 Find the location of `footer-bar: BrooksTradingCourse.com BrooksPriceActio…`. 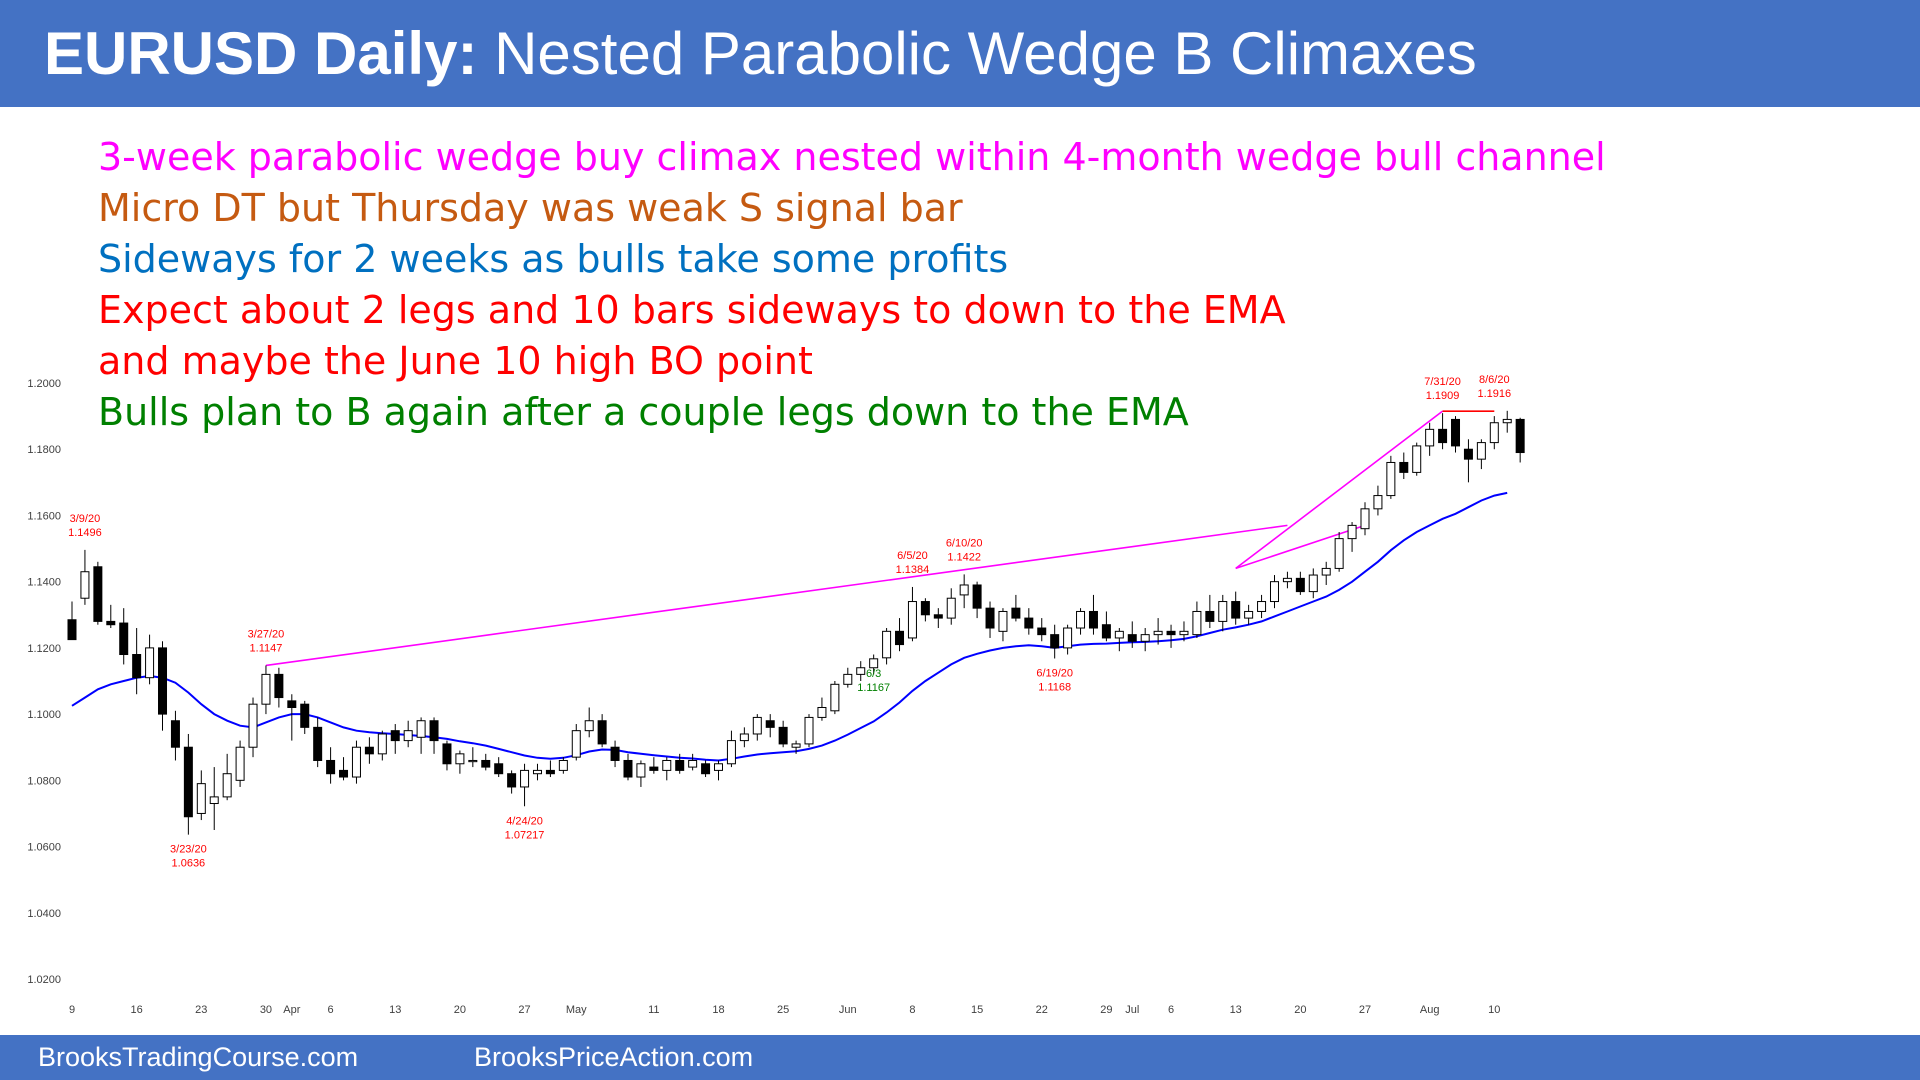

footer-bar: BrooksTradingCourse.com BrooksPriceActio… is located at coordinates (960, 1057).